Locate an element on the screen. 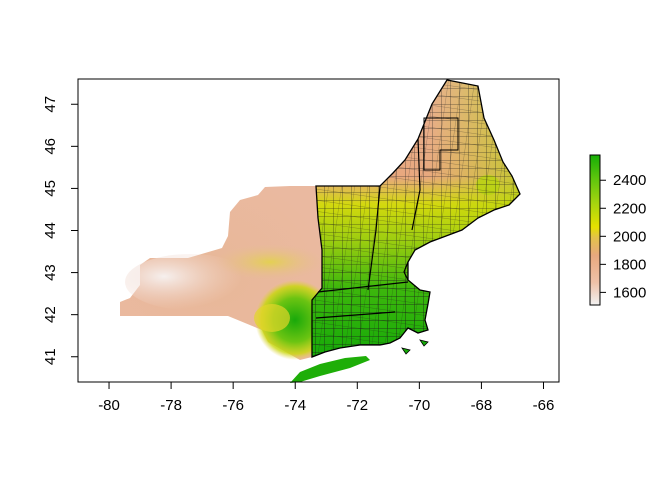  new-york-yellow-band is located at coordinates (270, 262).